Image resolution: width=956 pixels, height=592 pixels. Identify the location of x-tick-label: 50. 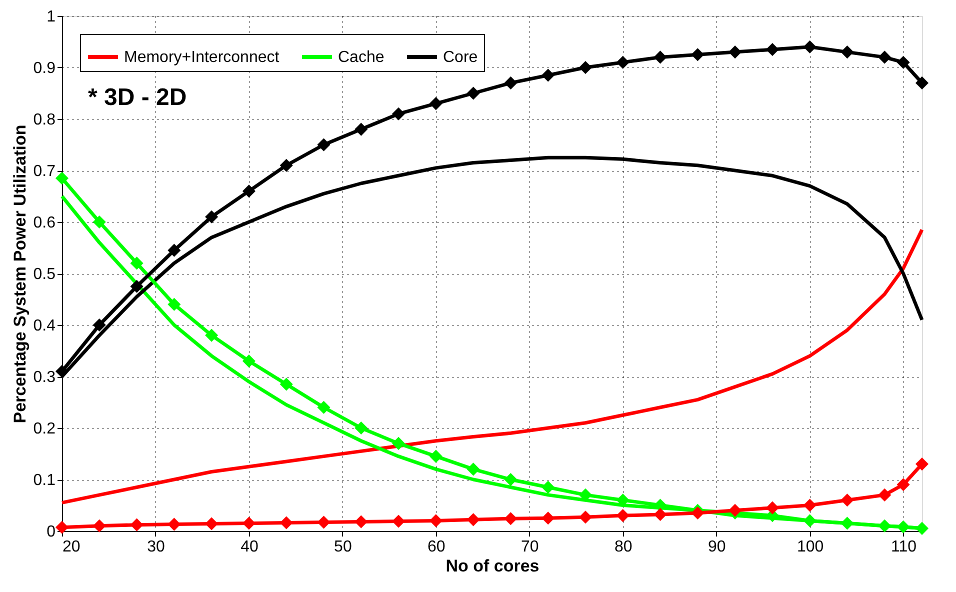
(343, 547).